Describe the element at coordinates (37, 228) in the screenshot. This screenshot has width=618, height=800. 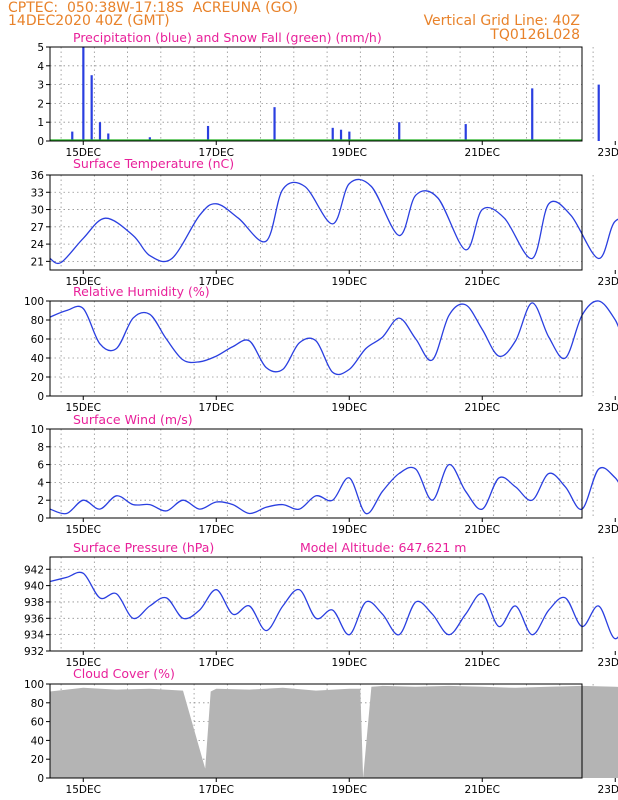
I see `y-tick-label: 27` at that location.